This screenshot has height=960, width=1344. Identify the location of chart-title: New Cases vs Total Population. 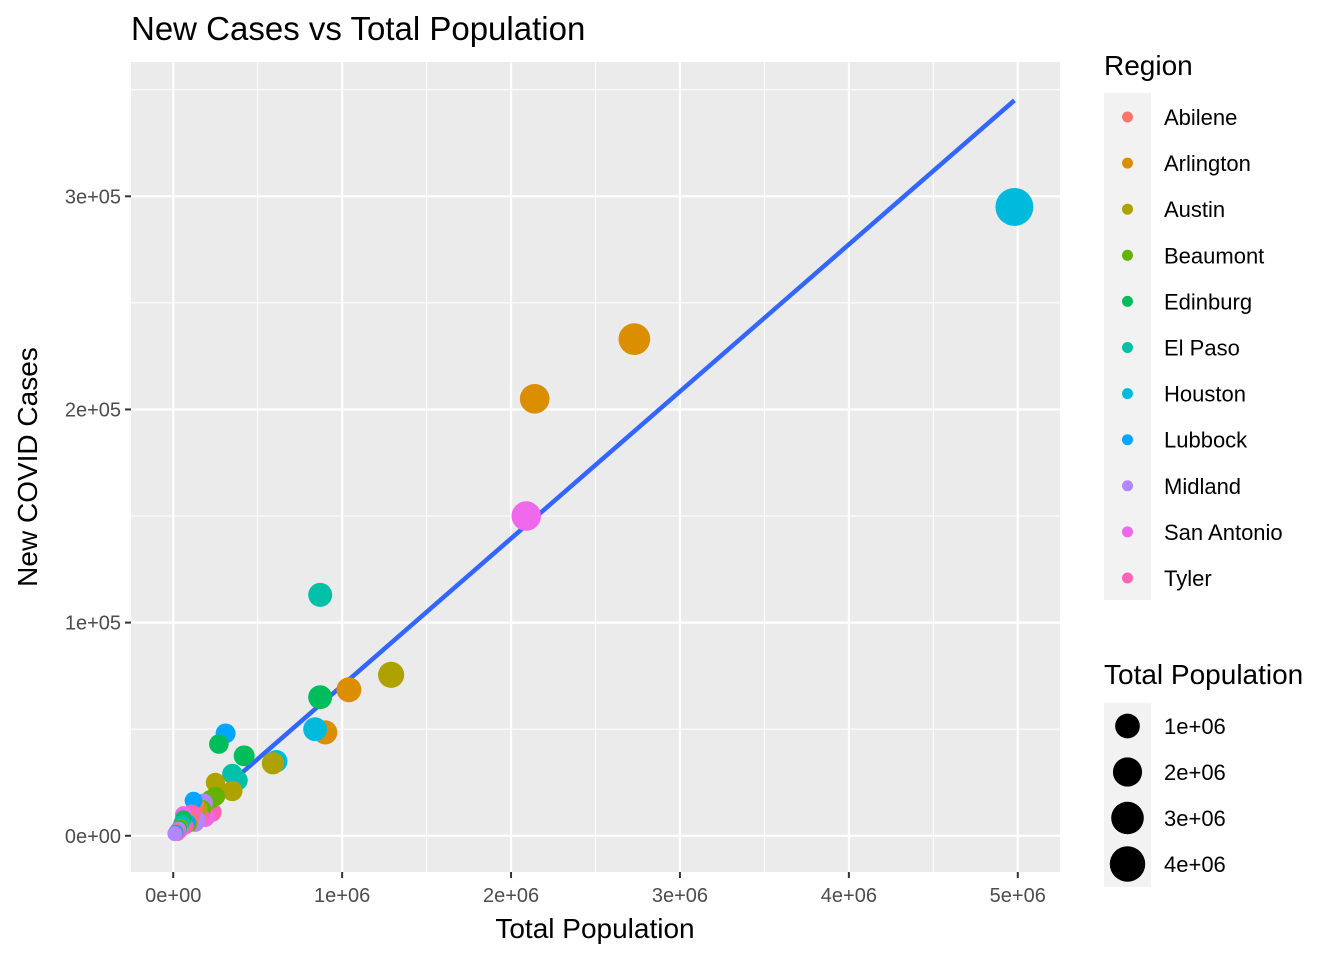
(358, 28).